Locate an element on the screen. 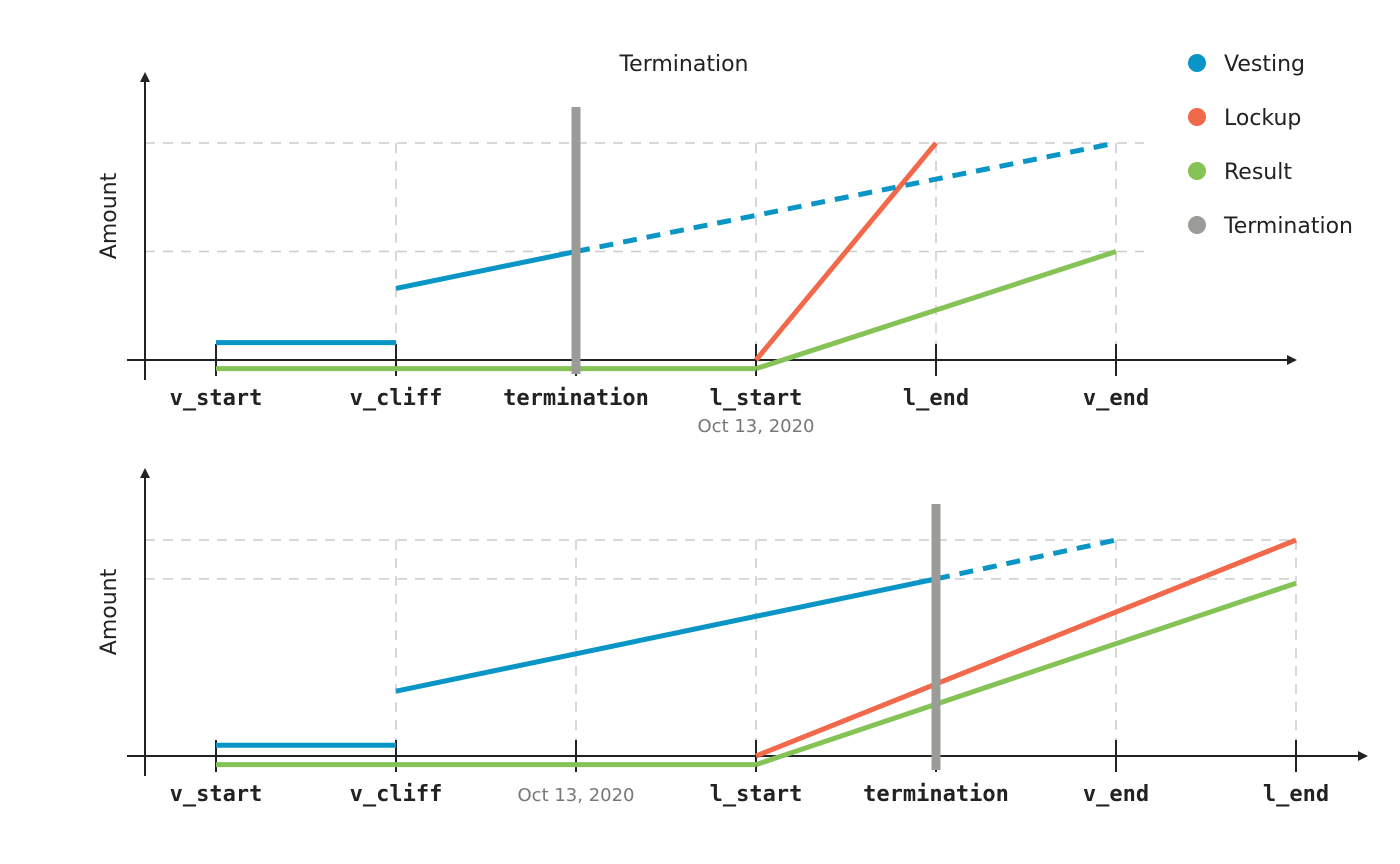 The width and height of the screenshot is (1400, 864). legend-label-result: Result is located at coordinates (1258, 172).